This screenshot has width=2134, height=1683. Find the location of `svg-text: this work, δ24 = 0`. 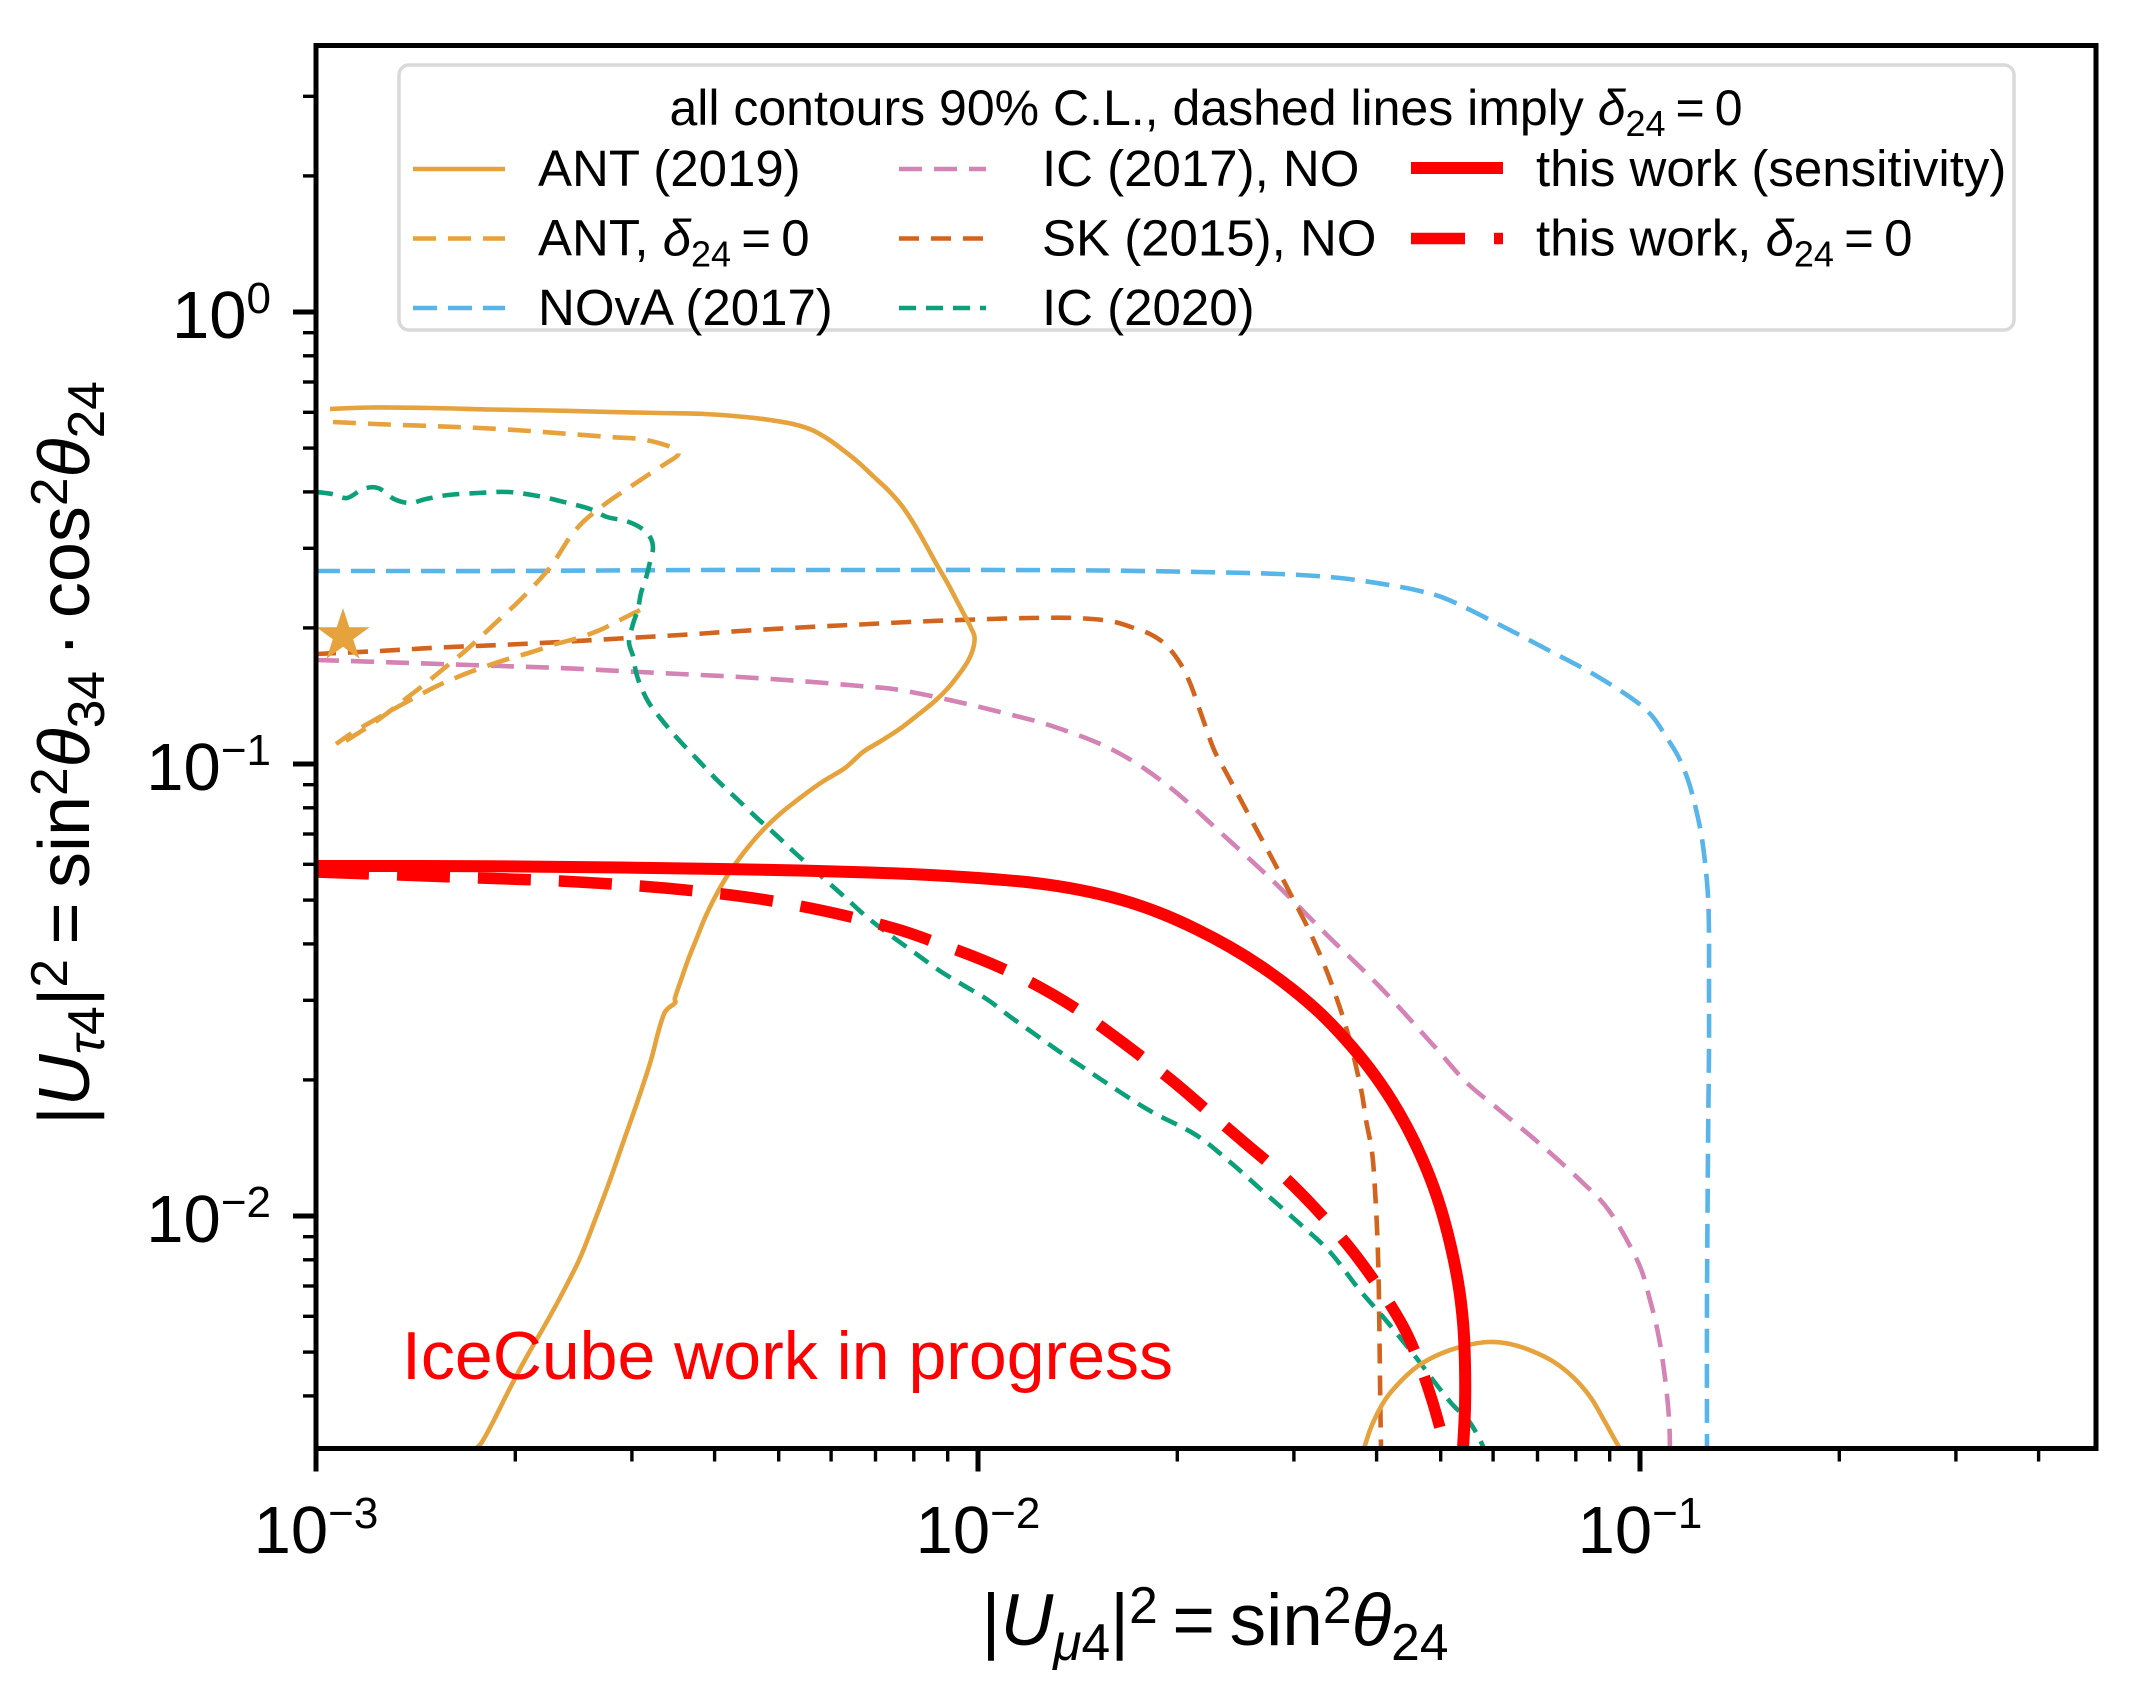

svg-text: this work, δ24 = 0 is located at coordinates (1724, 242).